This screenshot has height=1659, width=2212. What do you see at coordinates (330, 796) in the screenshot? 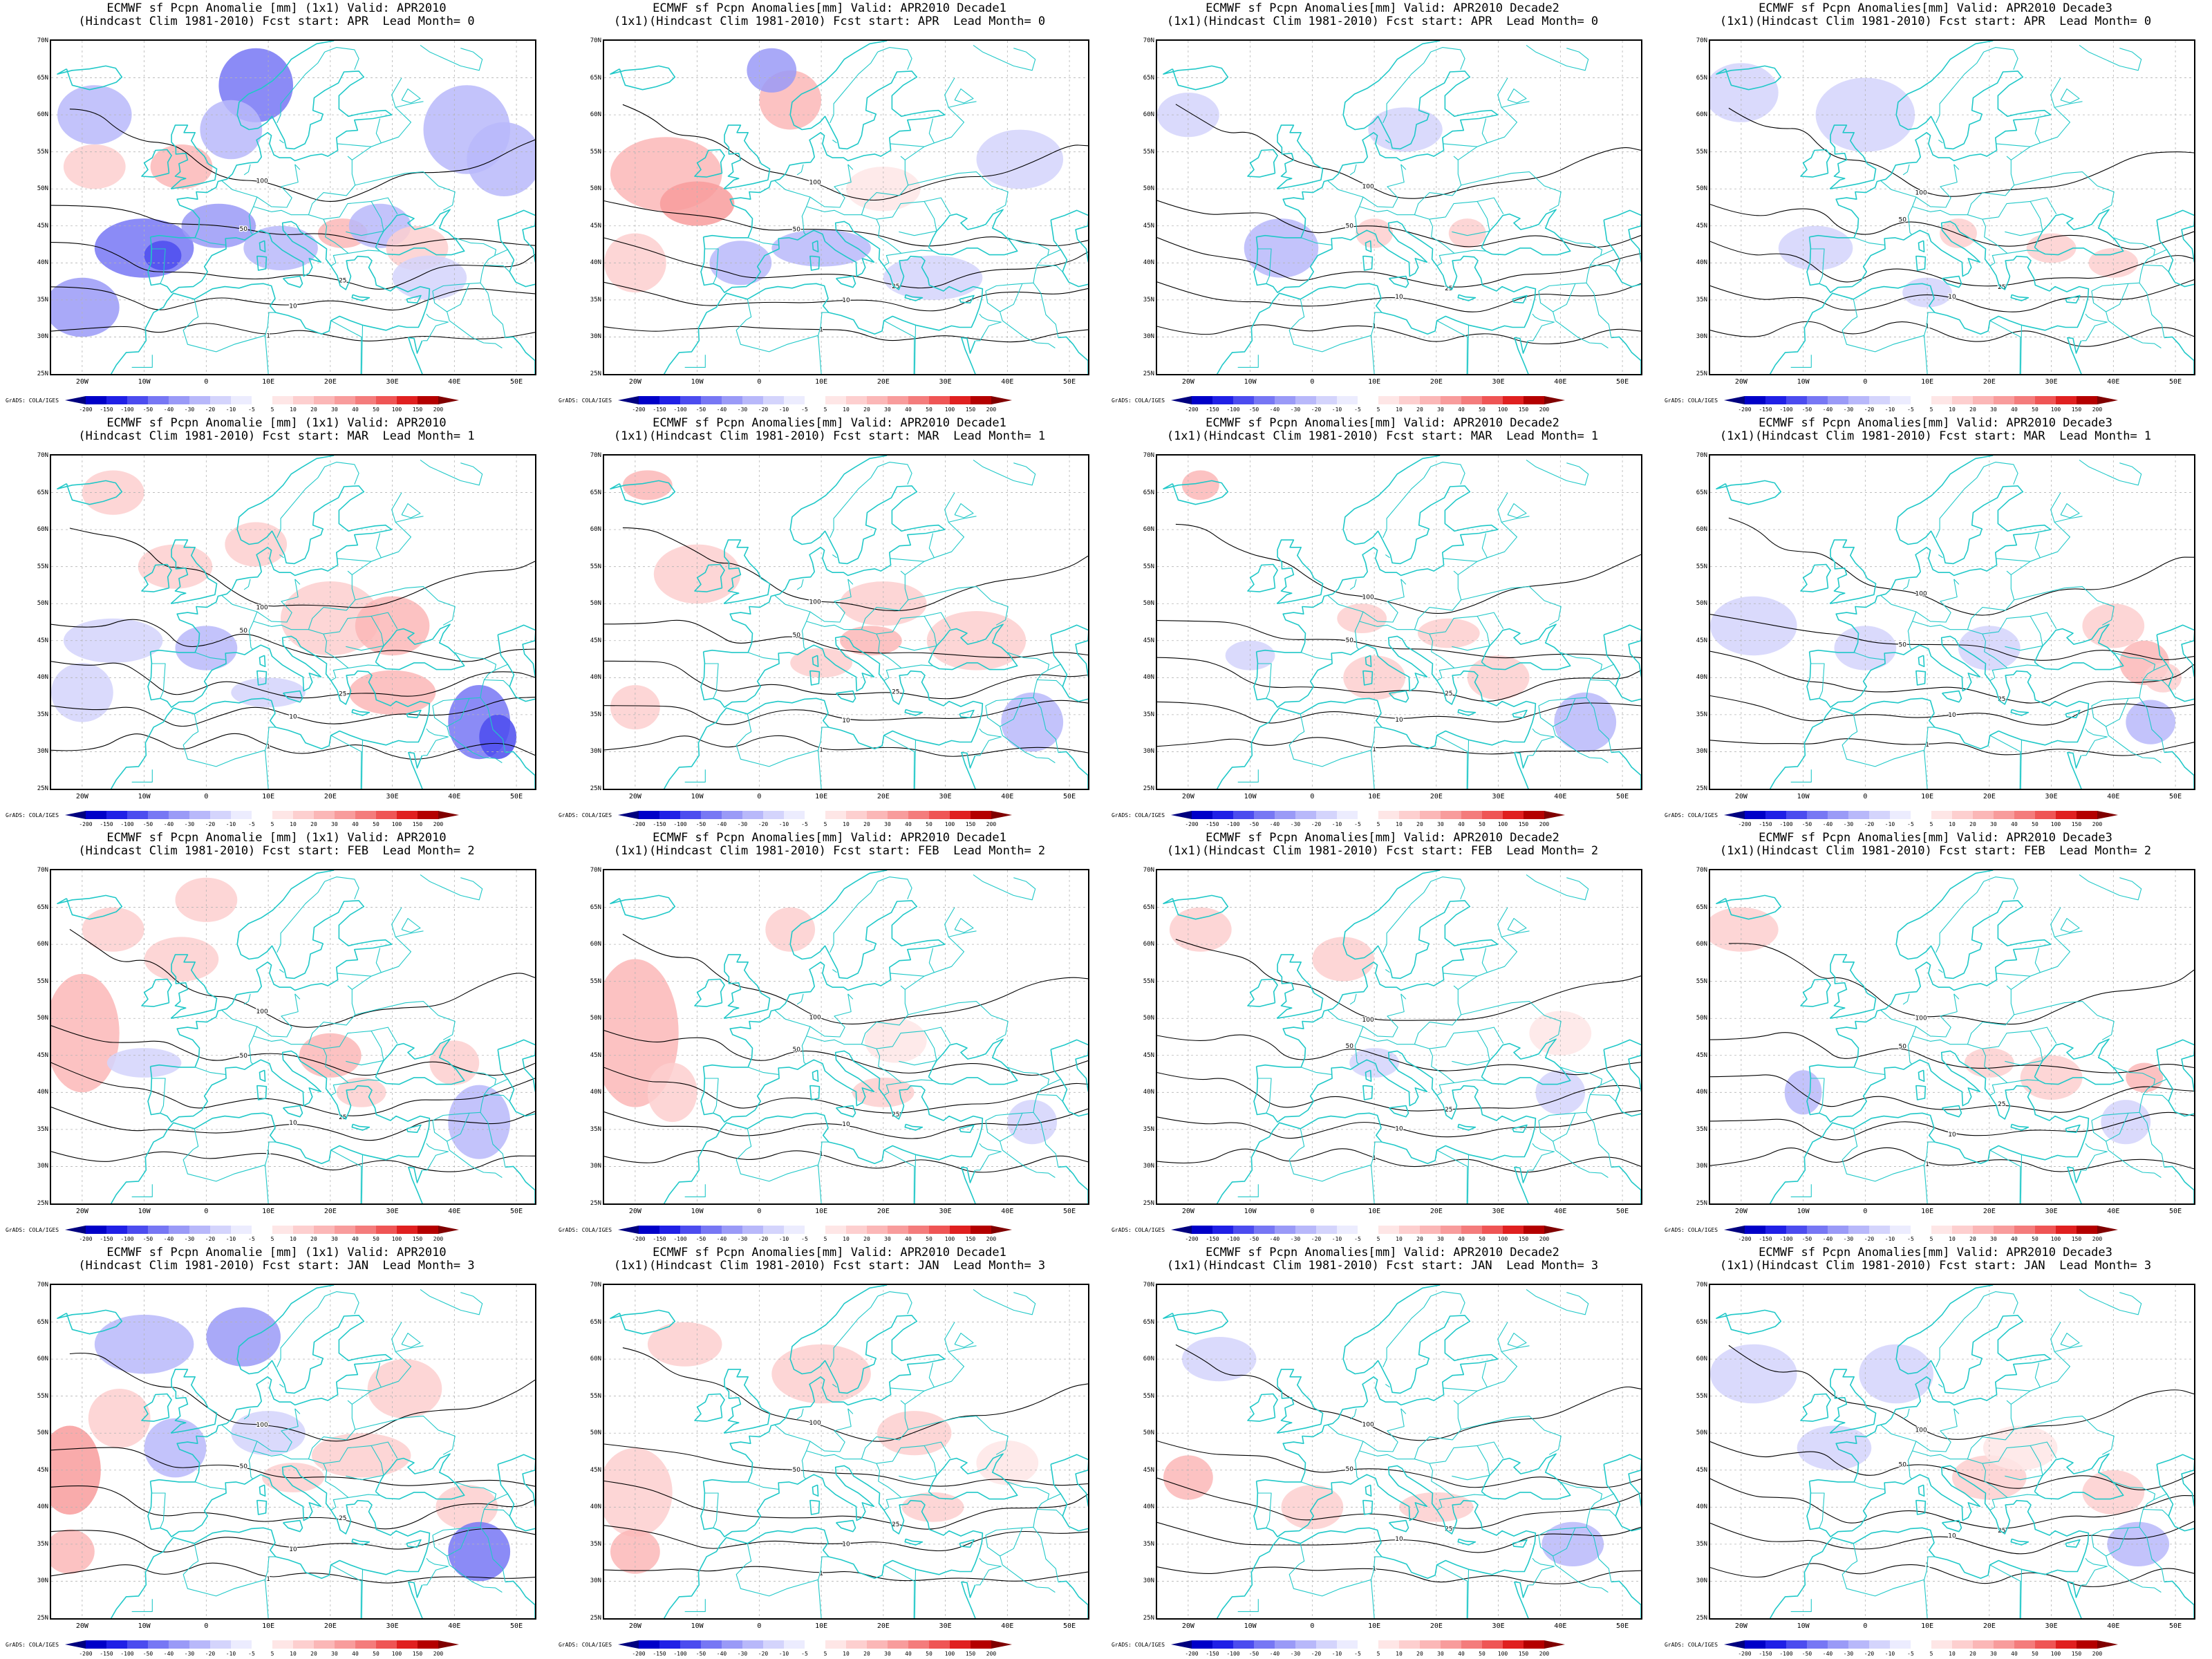
I see `longitude-label: 20E` at bounding box center [330, 796].